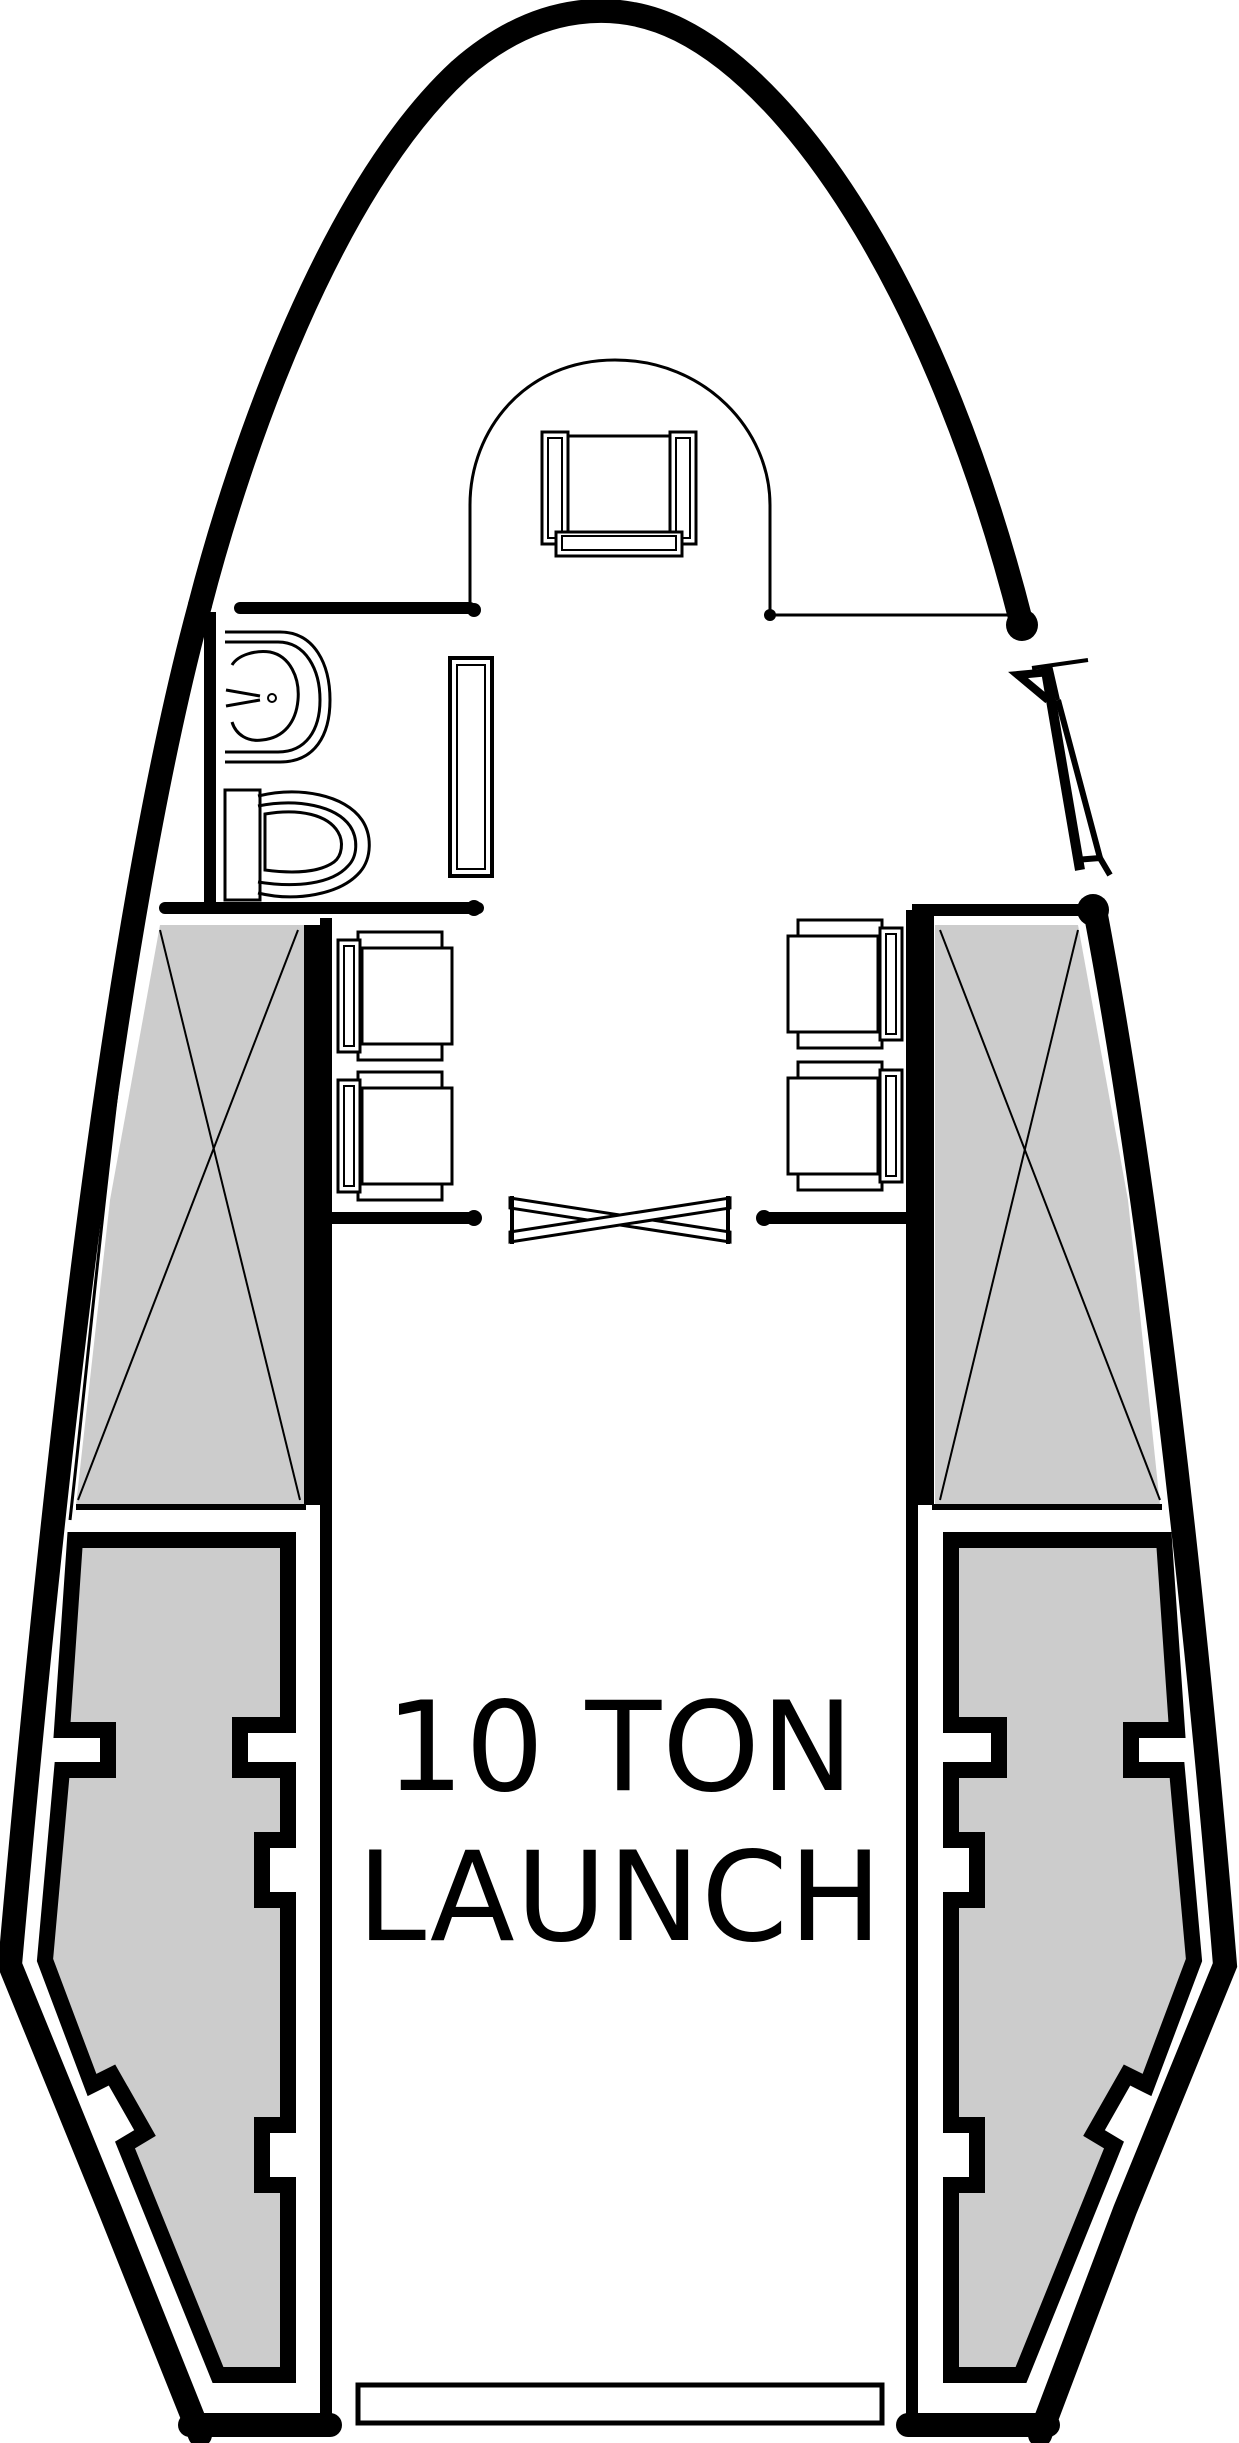 The image size is (1239, 2443). I want to click on washroom-toilet, so click(297, 845).